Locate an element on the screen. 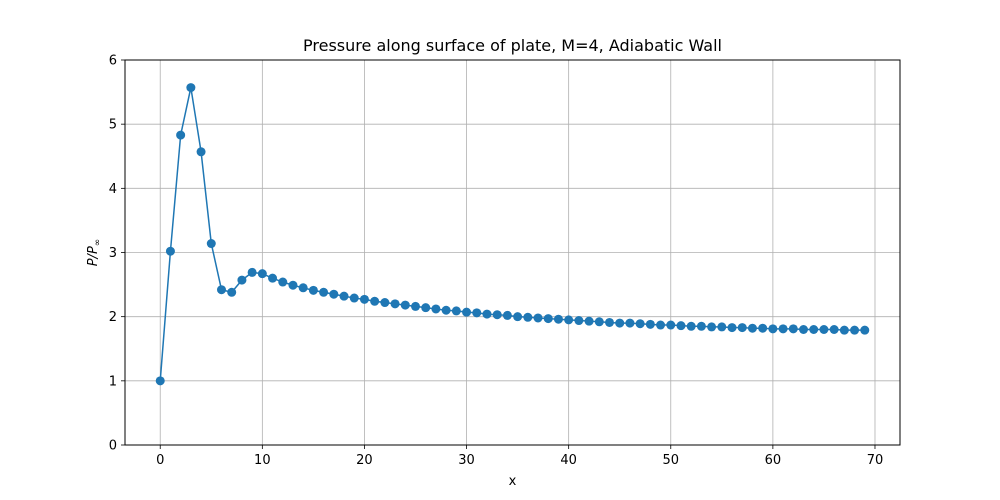  x-tick-label: 20 is located at coordinates (364, 460).